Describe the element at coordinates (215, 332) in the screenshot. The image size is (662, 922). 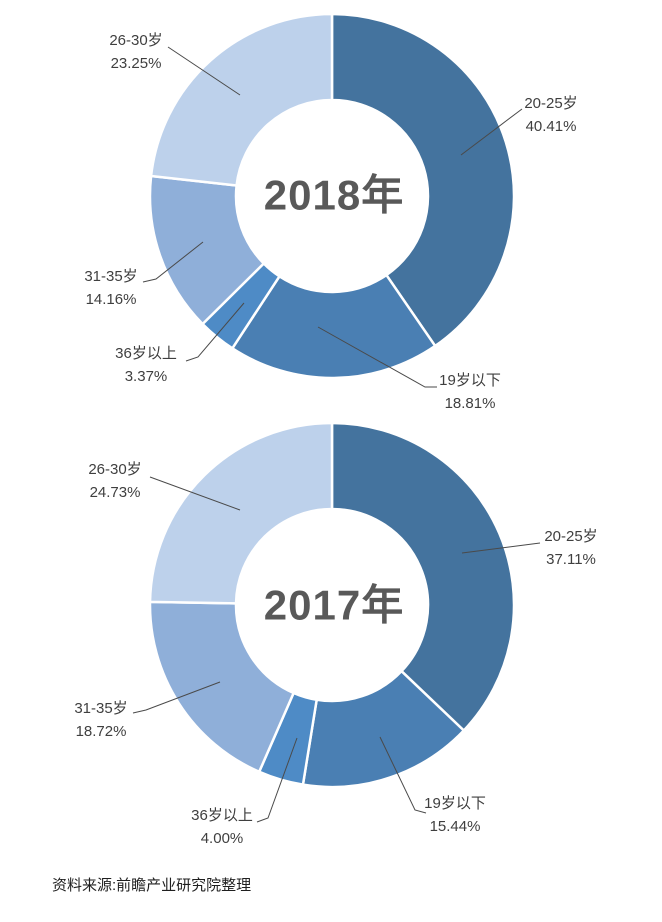
I see `leader-line-2018-36-plus` at that location.